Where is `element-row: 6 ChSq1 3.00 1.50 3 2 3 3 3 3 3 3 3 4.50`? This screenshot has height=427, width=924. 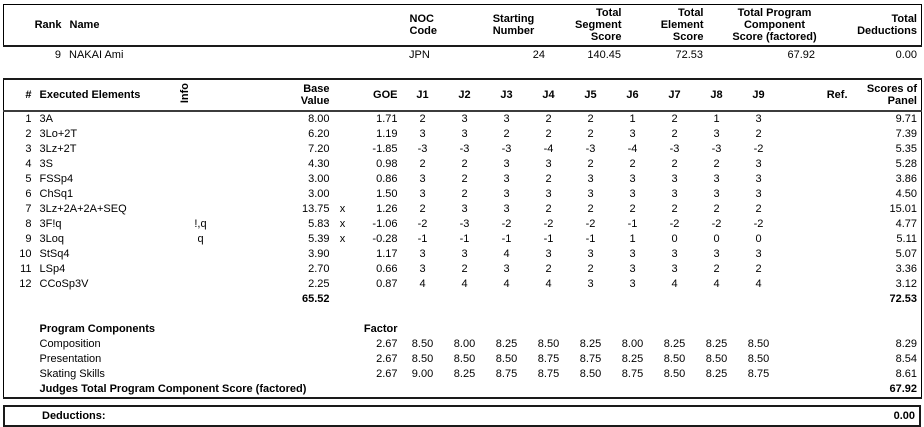
element-row: 6 ChSq1 3.00 1.50 3 2 3 3 3 3 3 3 3 4.50 is located at coordinates (463, 194).